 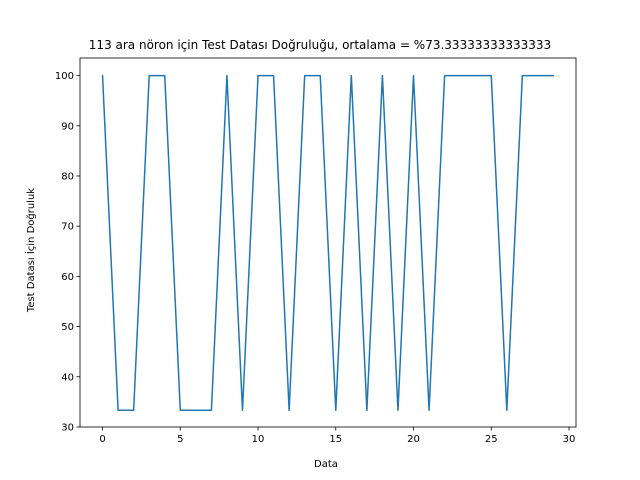 I want to click on y-tick-label: 80, so click(x=67, y=176).